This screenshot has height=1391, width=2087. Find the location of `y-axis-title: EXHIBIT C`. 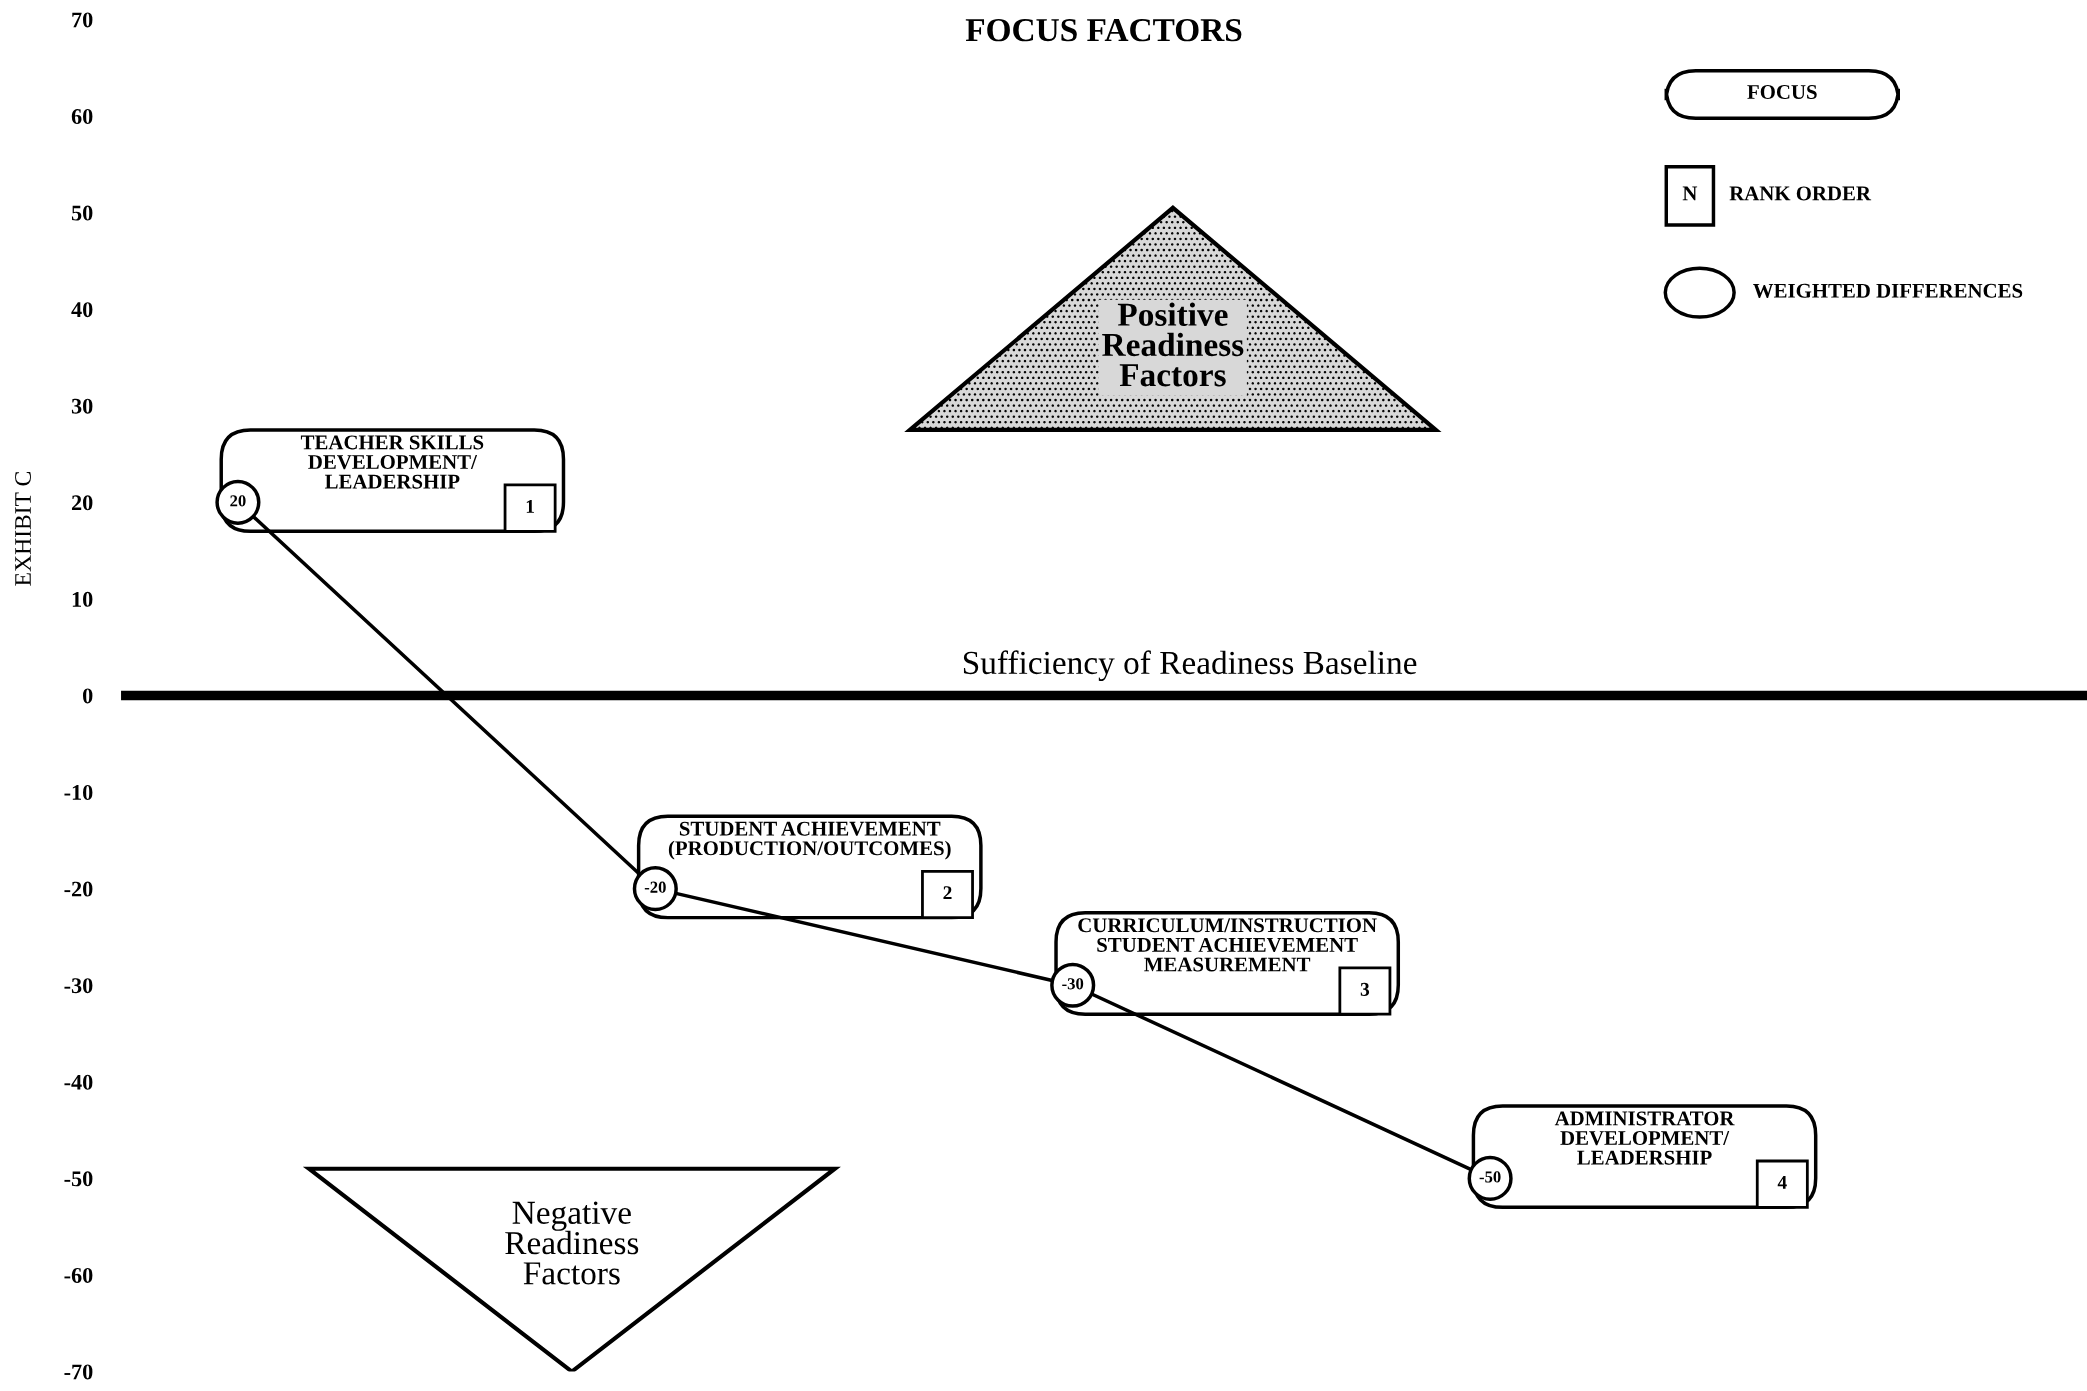

y-axis-title: EXHIBIT C is located at coordinates (23, 529).